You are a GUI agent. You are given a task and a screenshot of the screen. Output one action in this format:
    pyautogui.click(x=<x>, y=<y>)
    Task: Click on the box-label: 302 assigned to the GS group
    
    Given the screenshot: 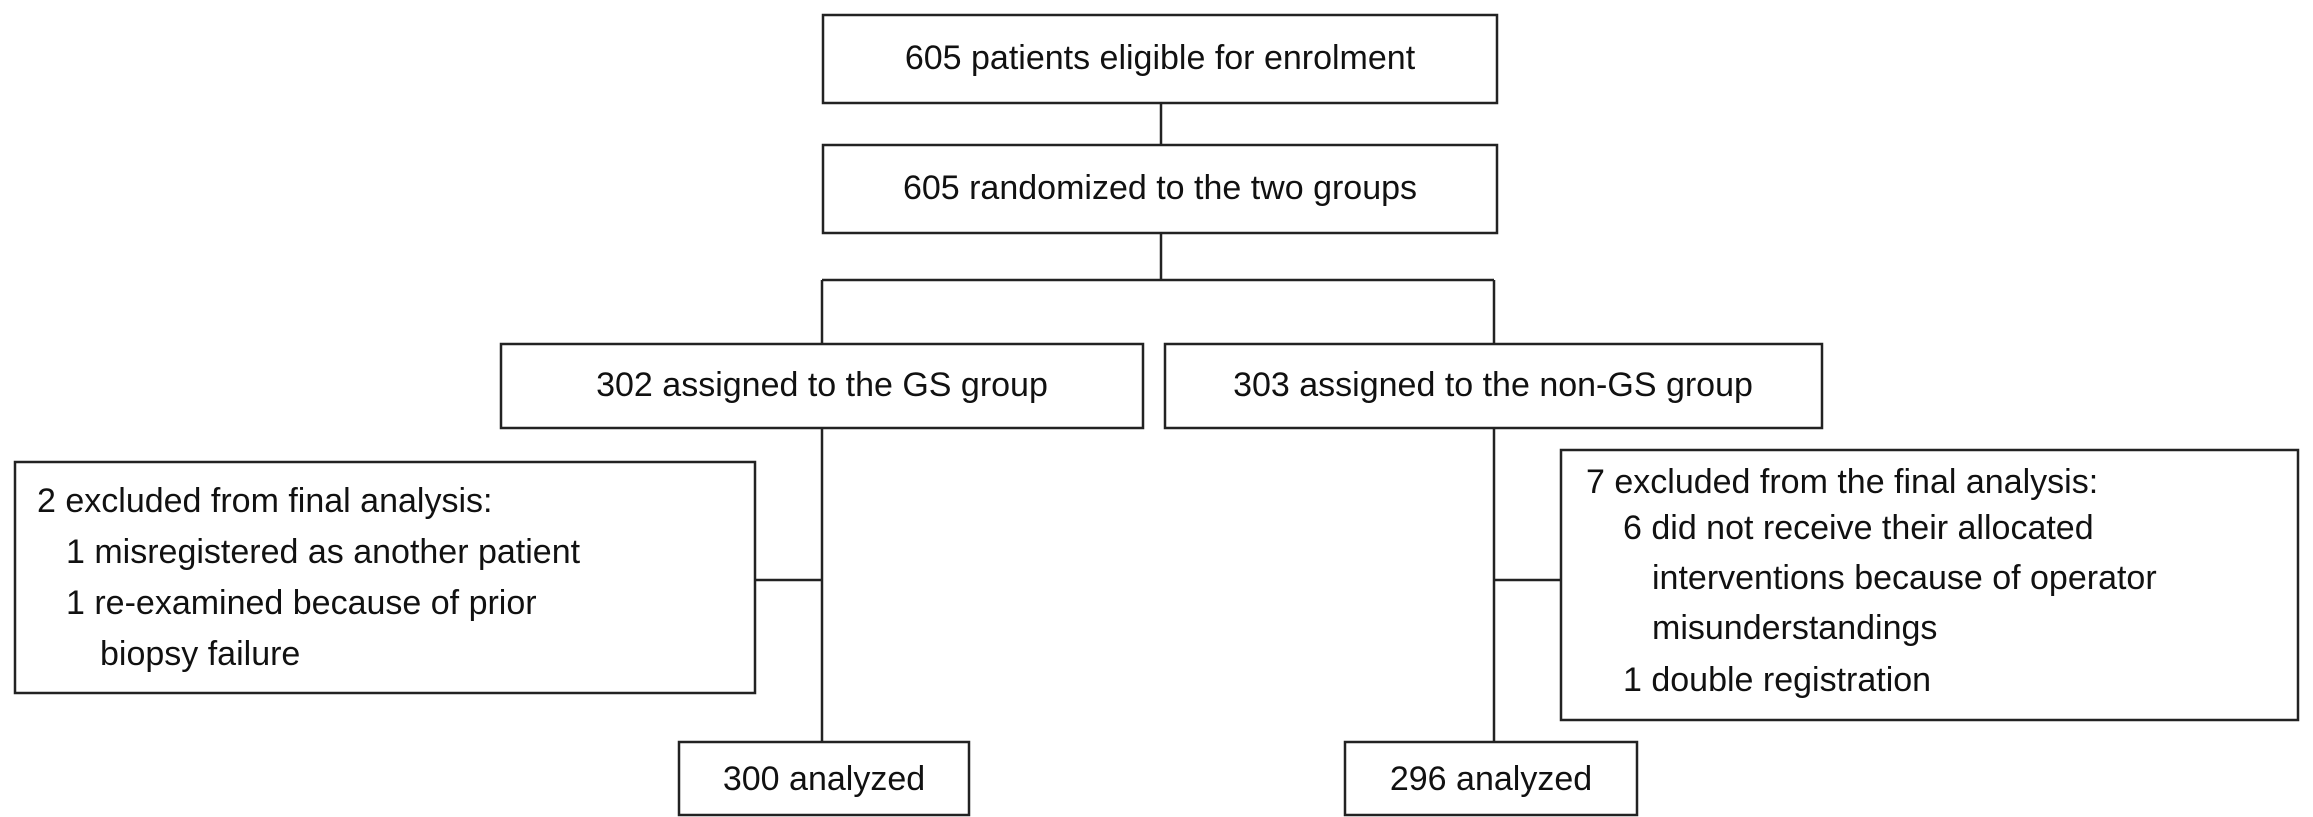 What is the action you would take?
    pyautogui.click(x=822, y=385)
    